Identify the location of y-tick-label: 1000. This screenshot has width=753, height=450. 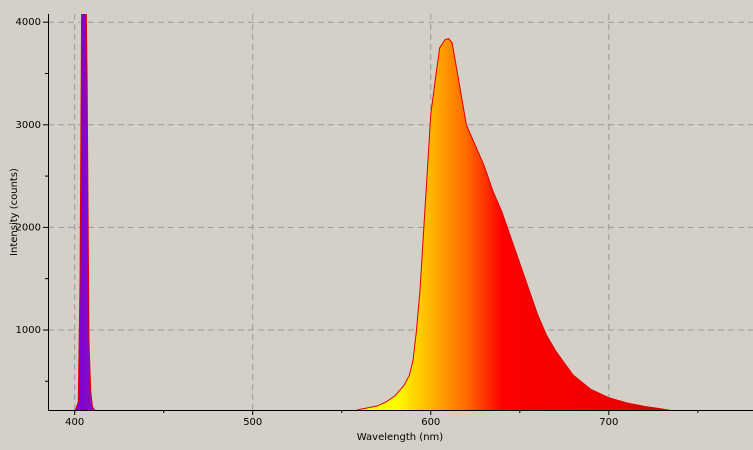
(28, 330).